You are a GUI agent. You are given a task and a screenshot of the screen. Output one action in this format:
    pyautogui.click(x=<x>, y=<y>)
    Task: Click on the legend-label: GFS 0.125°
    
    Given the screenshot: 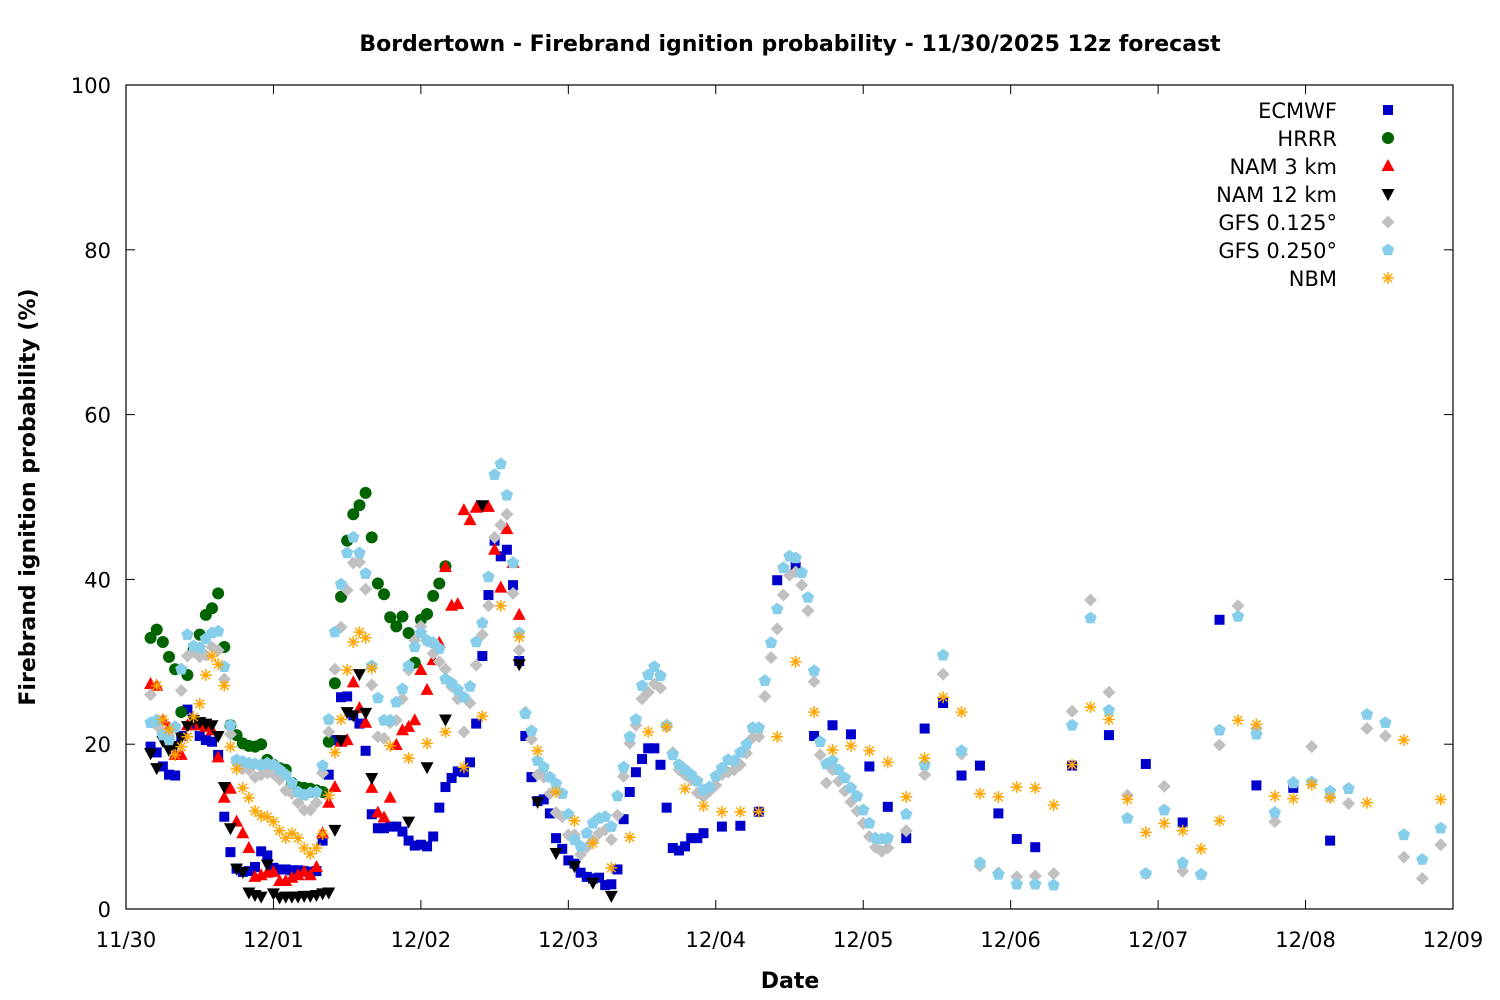 What is the action you would take?
    pyautogui.click(x=1277, y=223)
    